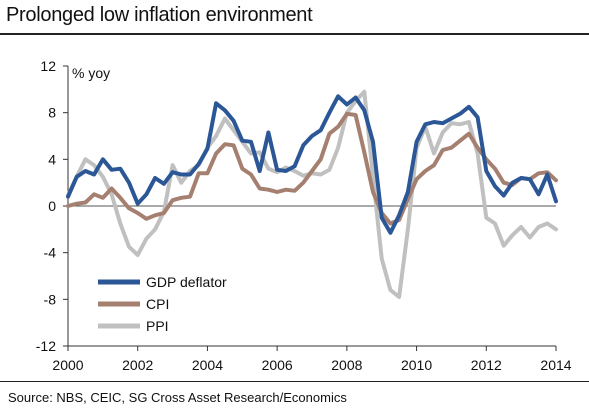 The width and height of the screenshot is (589, 419). Describe the element at coordinates (91, 73) in the screenshot. I see `y-axis-label: % yoy` at that location.